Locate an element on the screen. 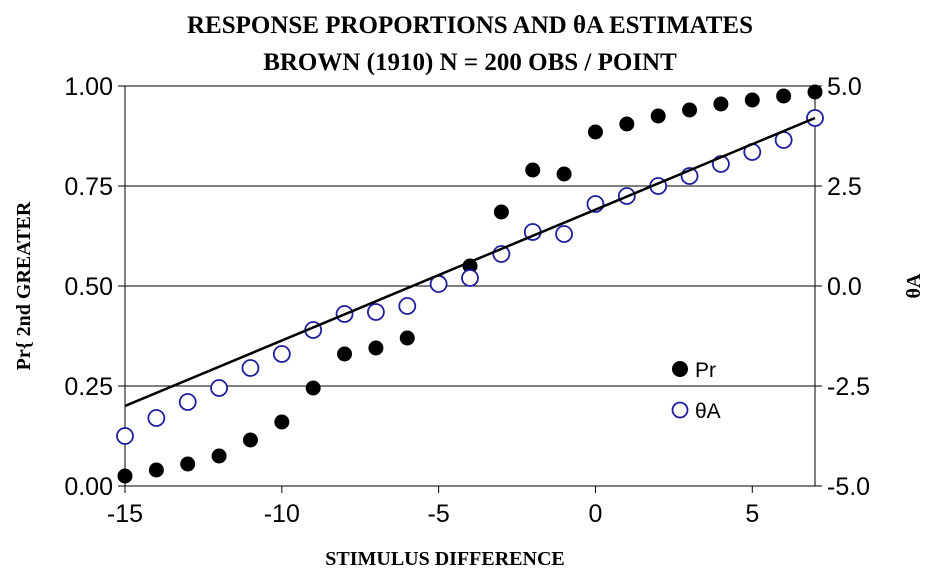  x-axis: -15 -10 -5 0 5 is located at coordinates (433, 507).